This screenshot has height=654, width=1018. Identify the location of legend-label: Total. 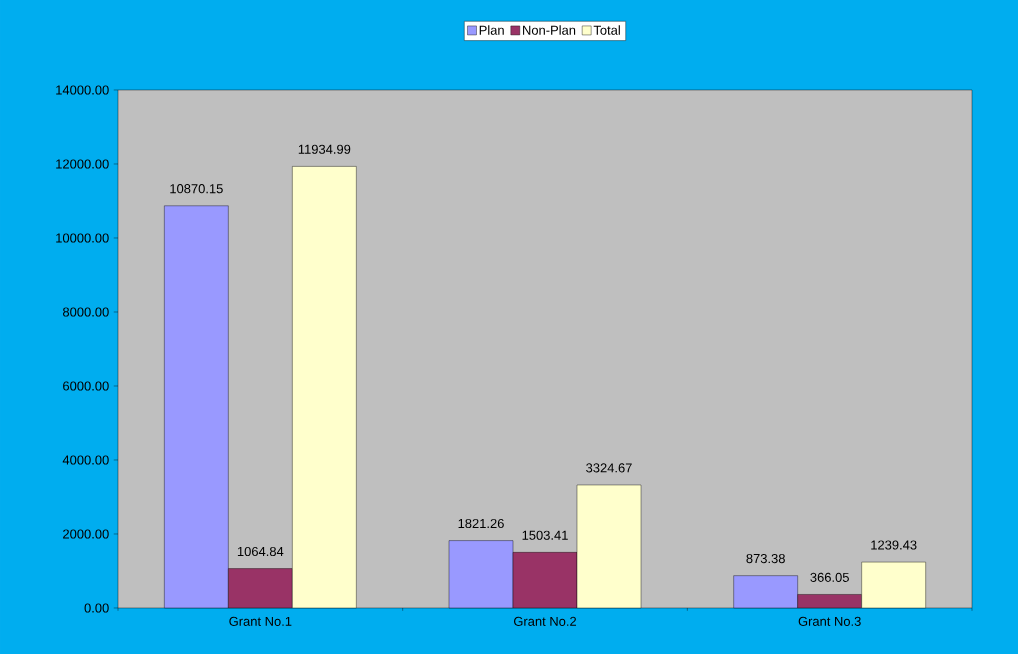
(606, 30).